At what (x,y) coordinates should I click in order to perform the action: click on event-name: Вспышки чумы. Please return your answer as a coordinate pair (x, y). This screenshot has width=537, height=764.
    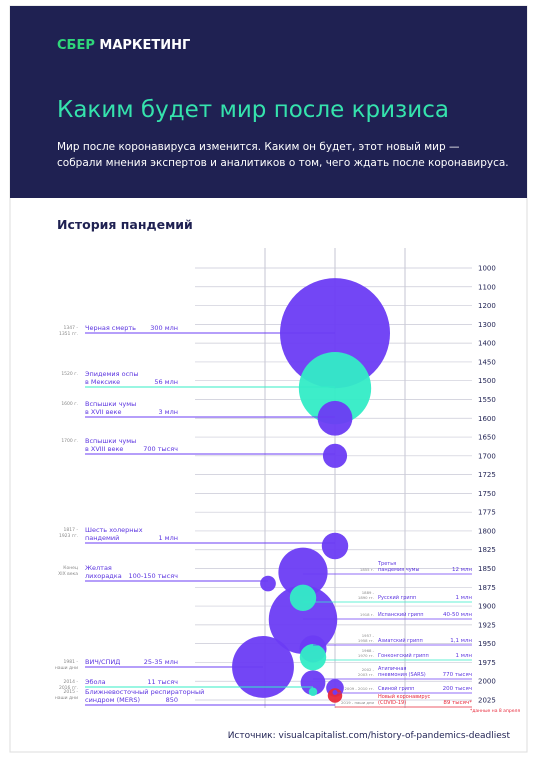
    Looking at the image, I should click on (110, 404).